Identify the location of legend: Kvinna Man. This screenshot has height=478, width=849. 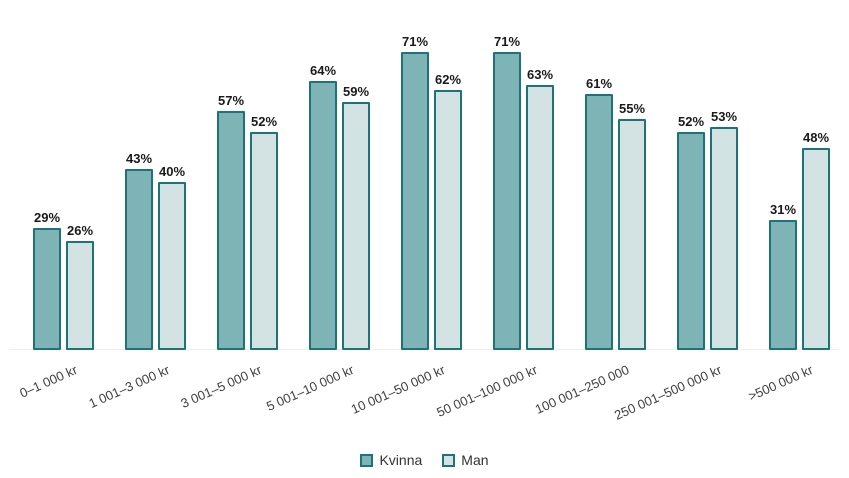
(424, 460).